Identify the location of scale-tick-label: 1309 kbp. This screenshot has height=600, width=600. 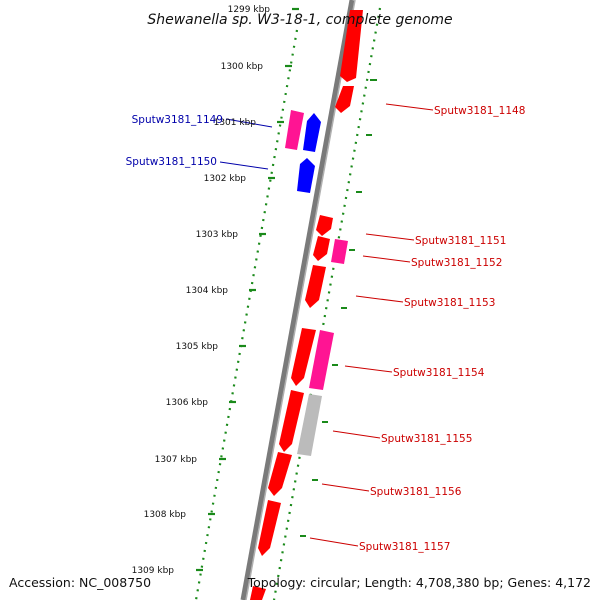
(153, 571).